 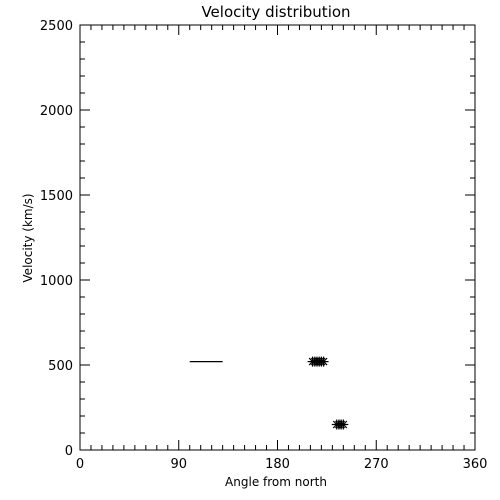 What do you see at coordinates (277, 464) in the screenshot?
I see `x-tick-label: 180` at bounding box center [277, 464].